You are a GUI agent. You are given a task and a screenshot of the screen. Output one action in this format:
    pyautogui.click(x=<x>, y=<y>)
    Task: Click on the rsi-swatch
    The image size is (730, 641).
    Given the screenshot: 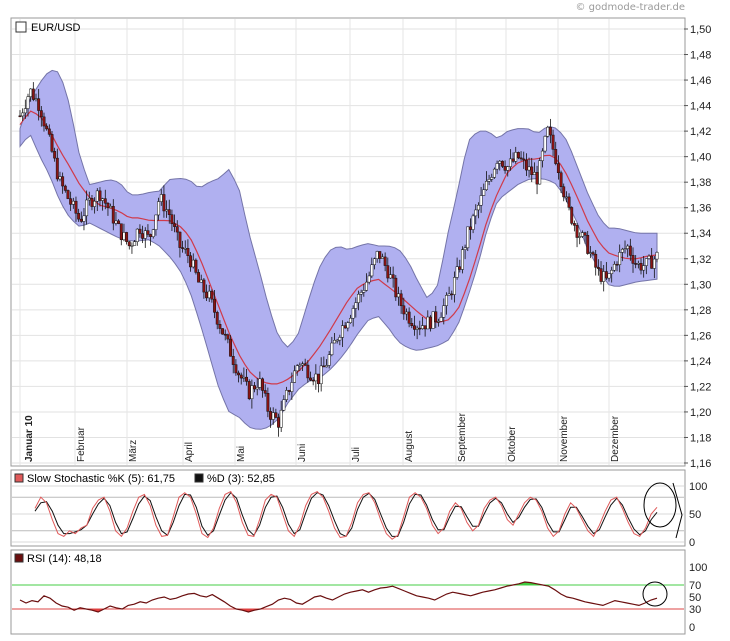 What is the action you would take?
    pyautogui.click(x=19, y=558)
    